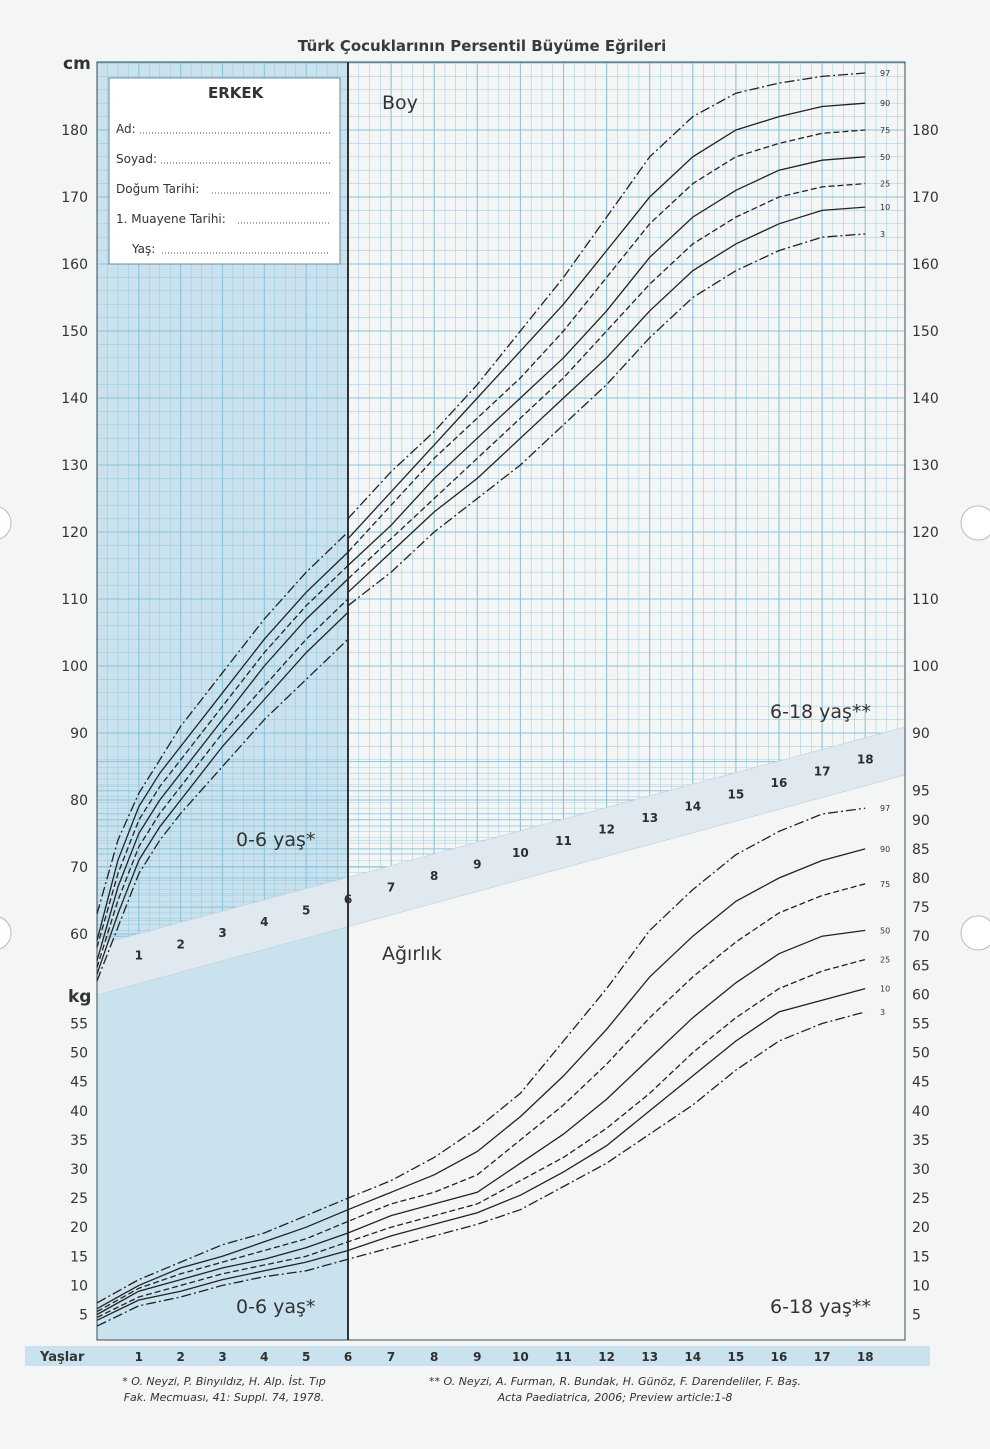 This screenshot has width=990, height=1449. I want to click on height-curve-early-p3, so click(222, 810).